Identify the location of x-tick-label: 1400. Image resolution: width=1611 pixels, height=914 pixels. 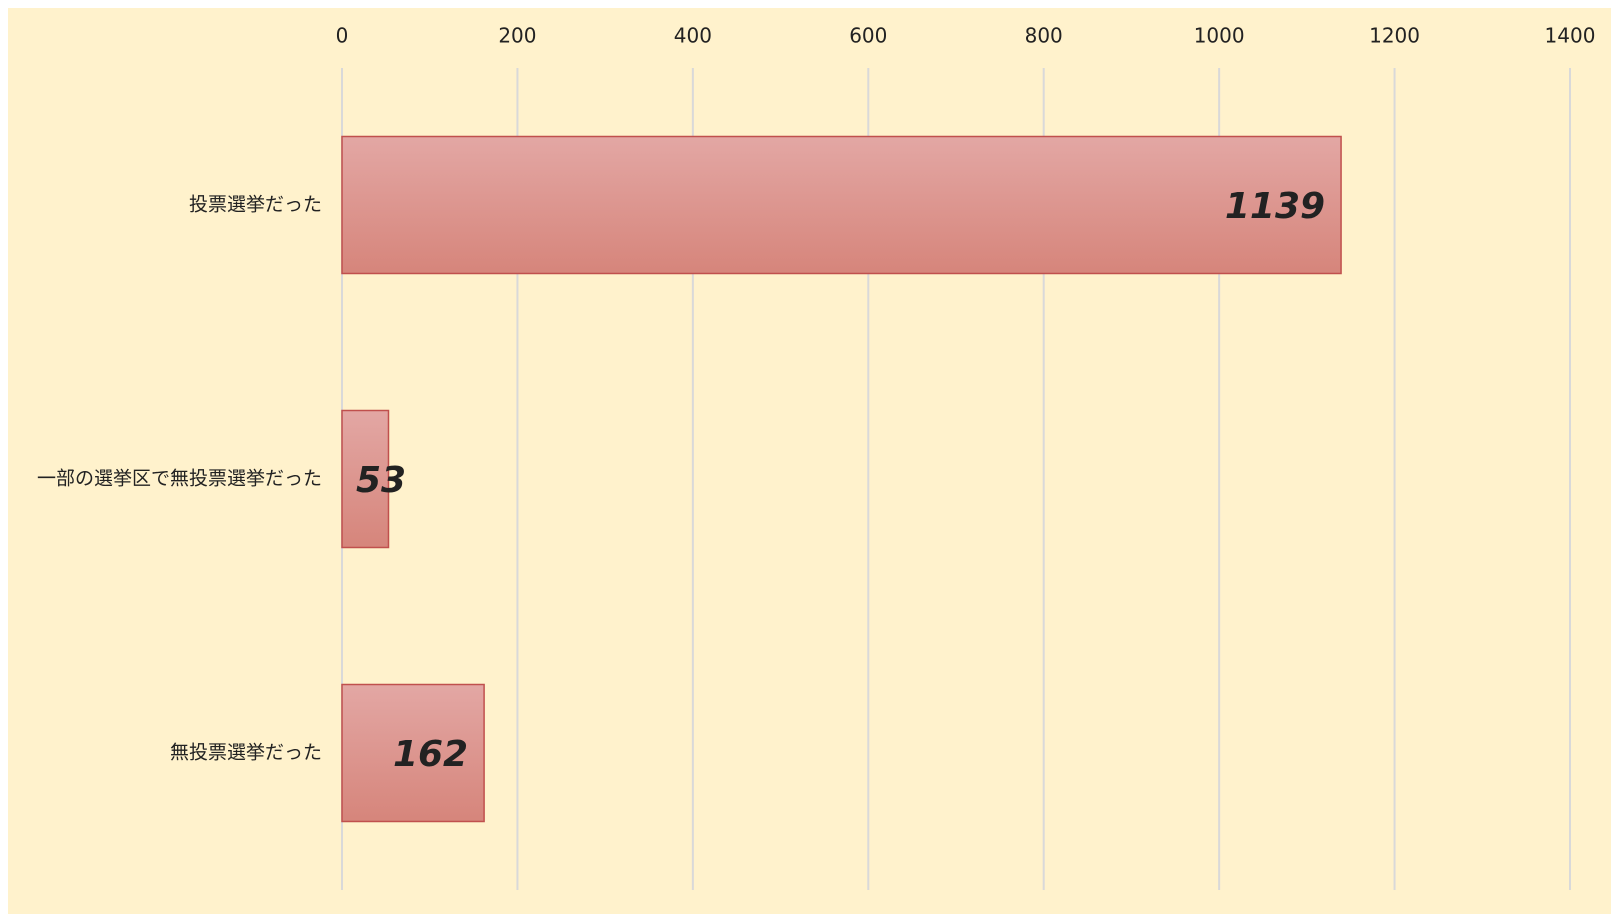
(1570, 36).